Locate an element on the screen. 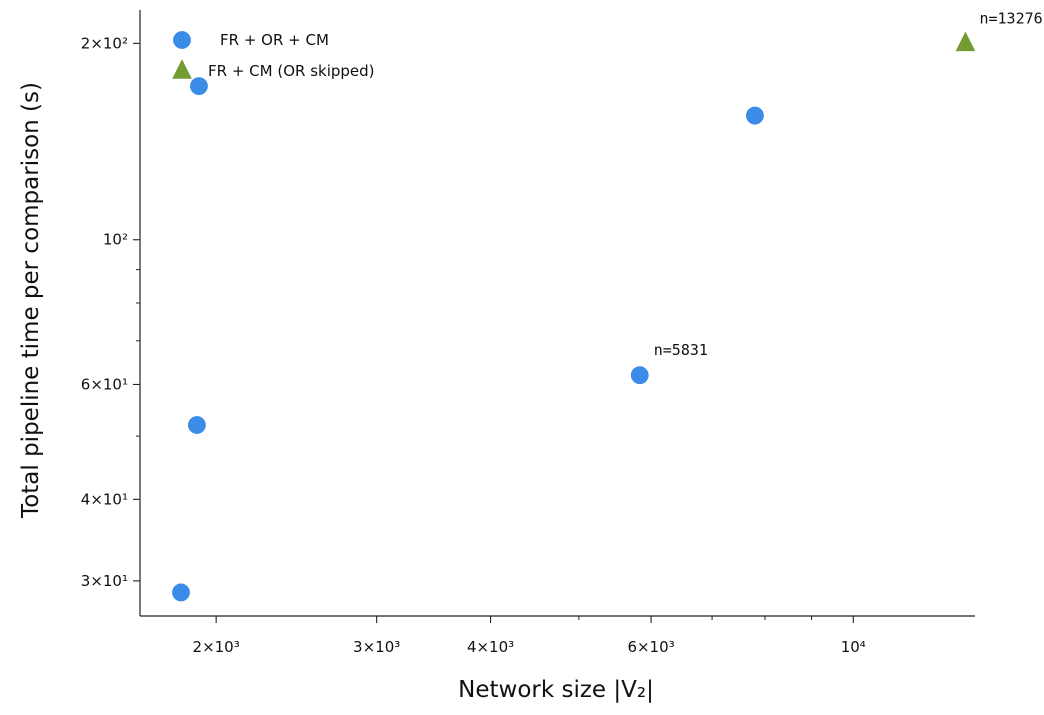  y-tick-label: 6×10¹ is located at coordinates (104, 384).